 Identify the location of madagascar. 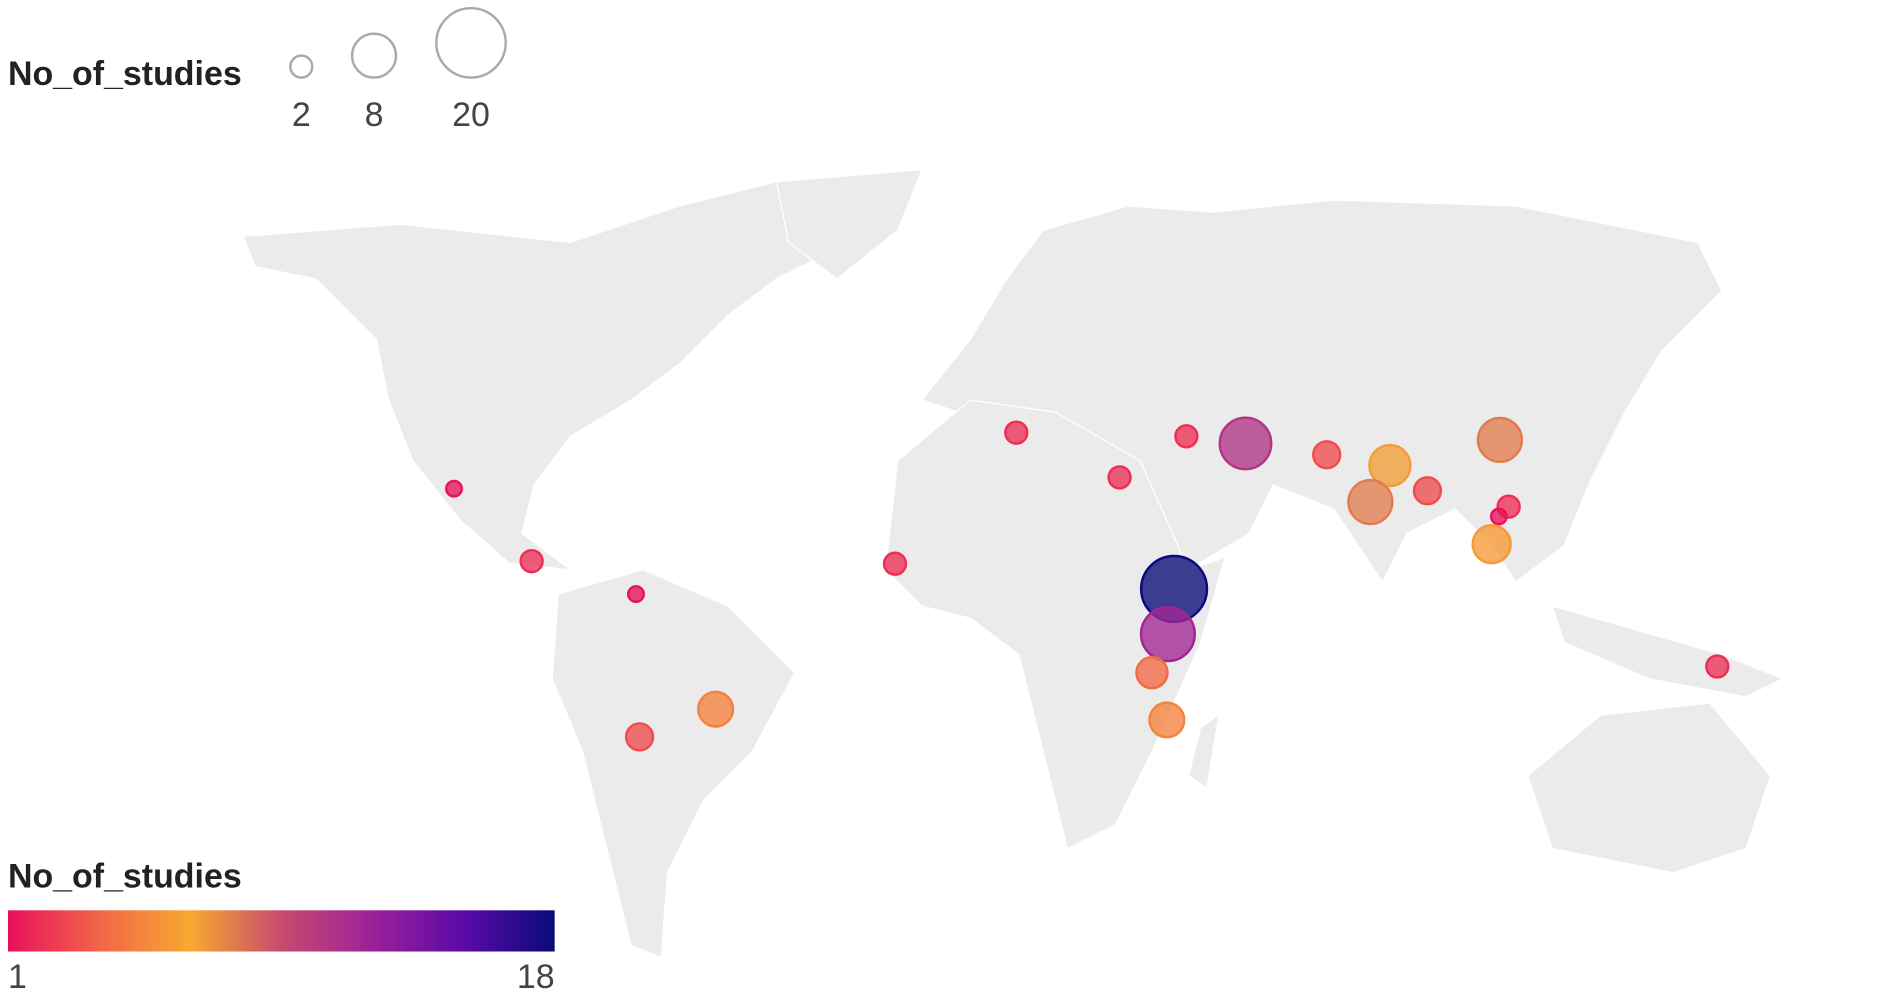
(1203, 751).